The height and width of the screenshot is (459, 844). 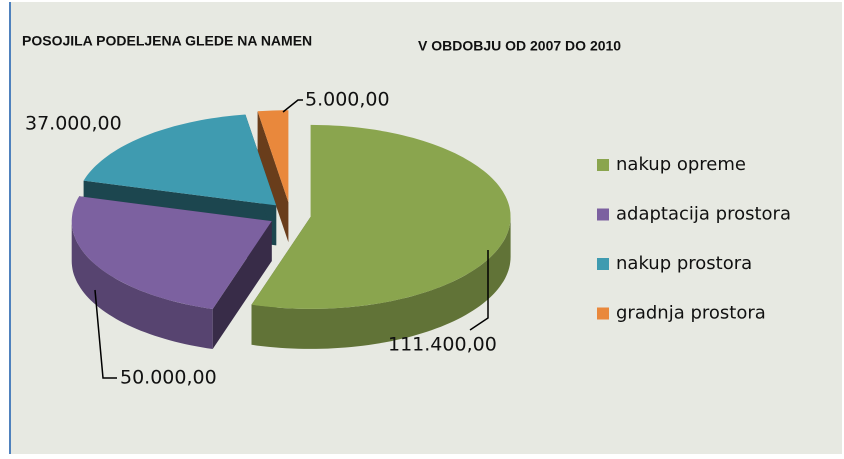 I want to click on chart-title: POSOJILA PODELJENA GLEDE NA NAMEN, so click(x=167, y=41).